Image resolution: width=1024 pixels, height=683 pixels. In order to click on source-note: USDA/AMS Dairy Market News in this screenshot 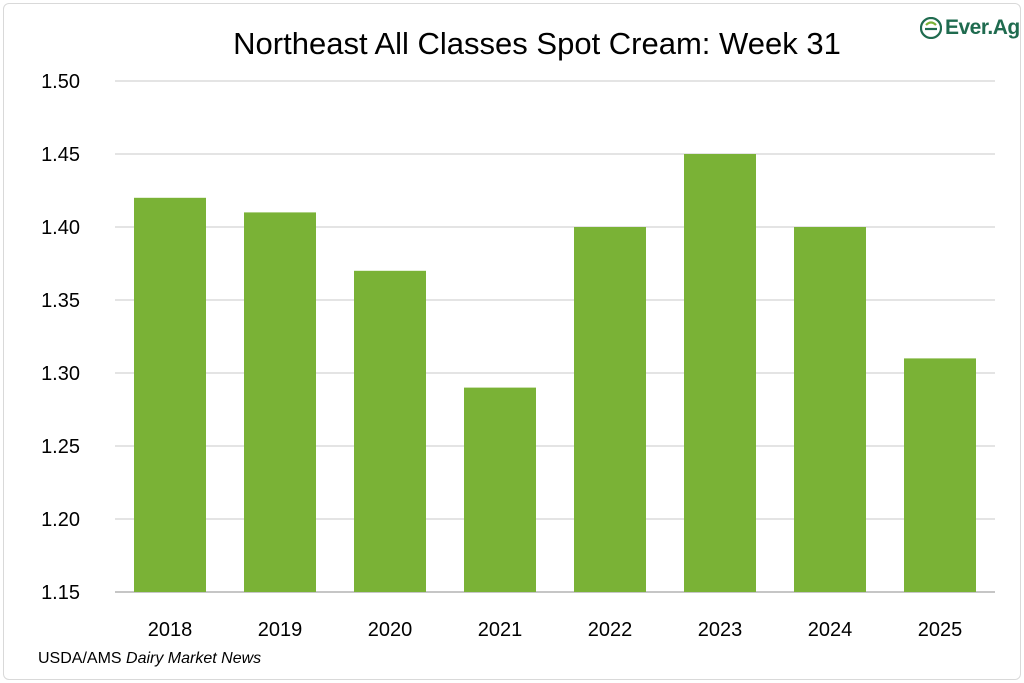, I will do `click(149, 659)`.